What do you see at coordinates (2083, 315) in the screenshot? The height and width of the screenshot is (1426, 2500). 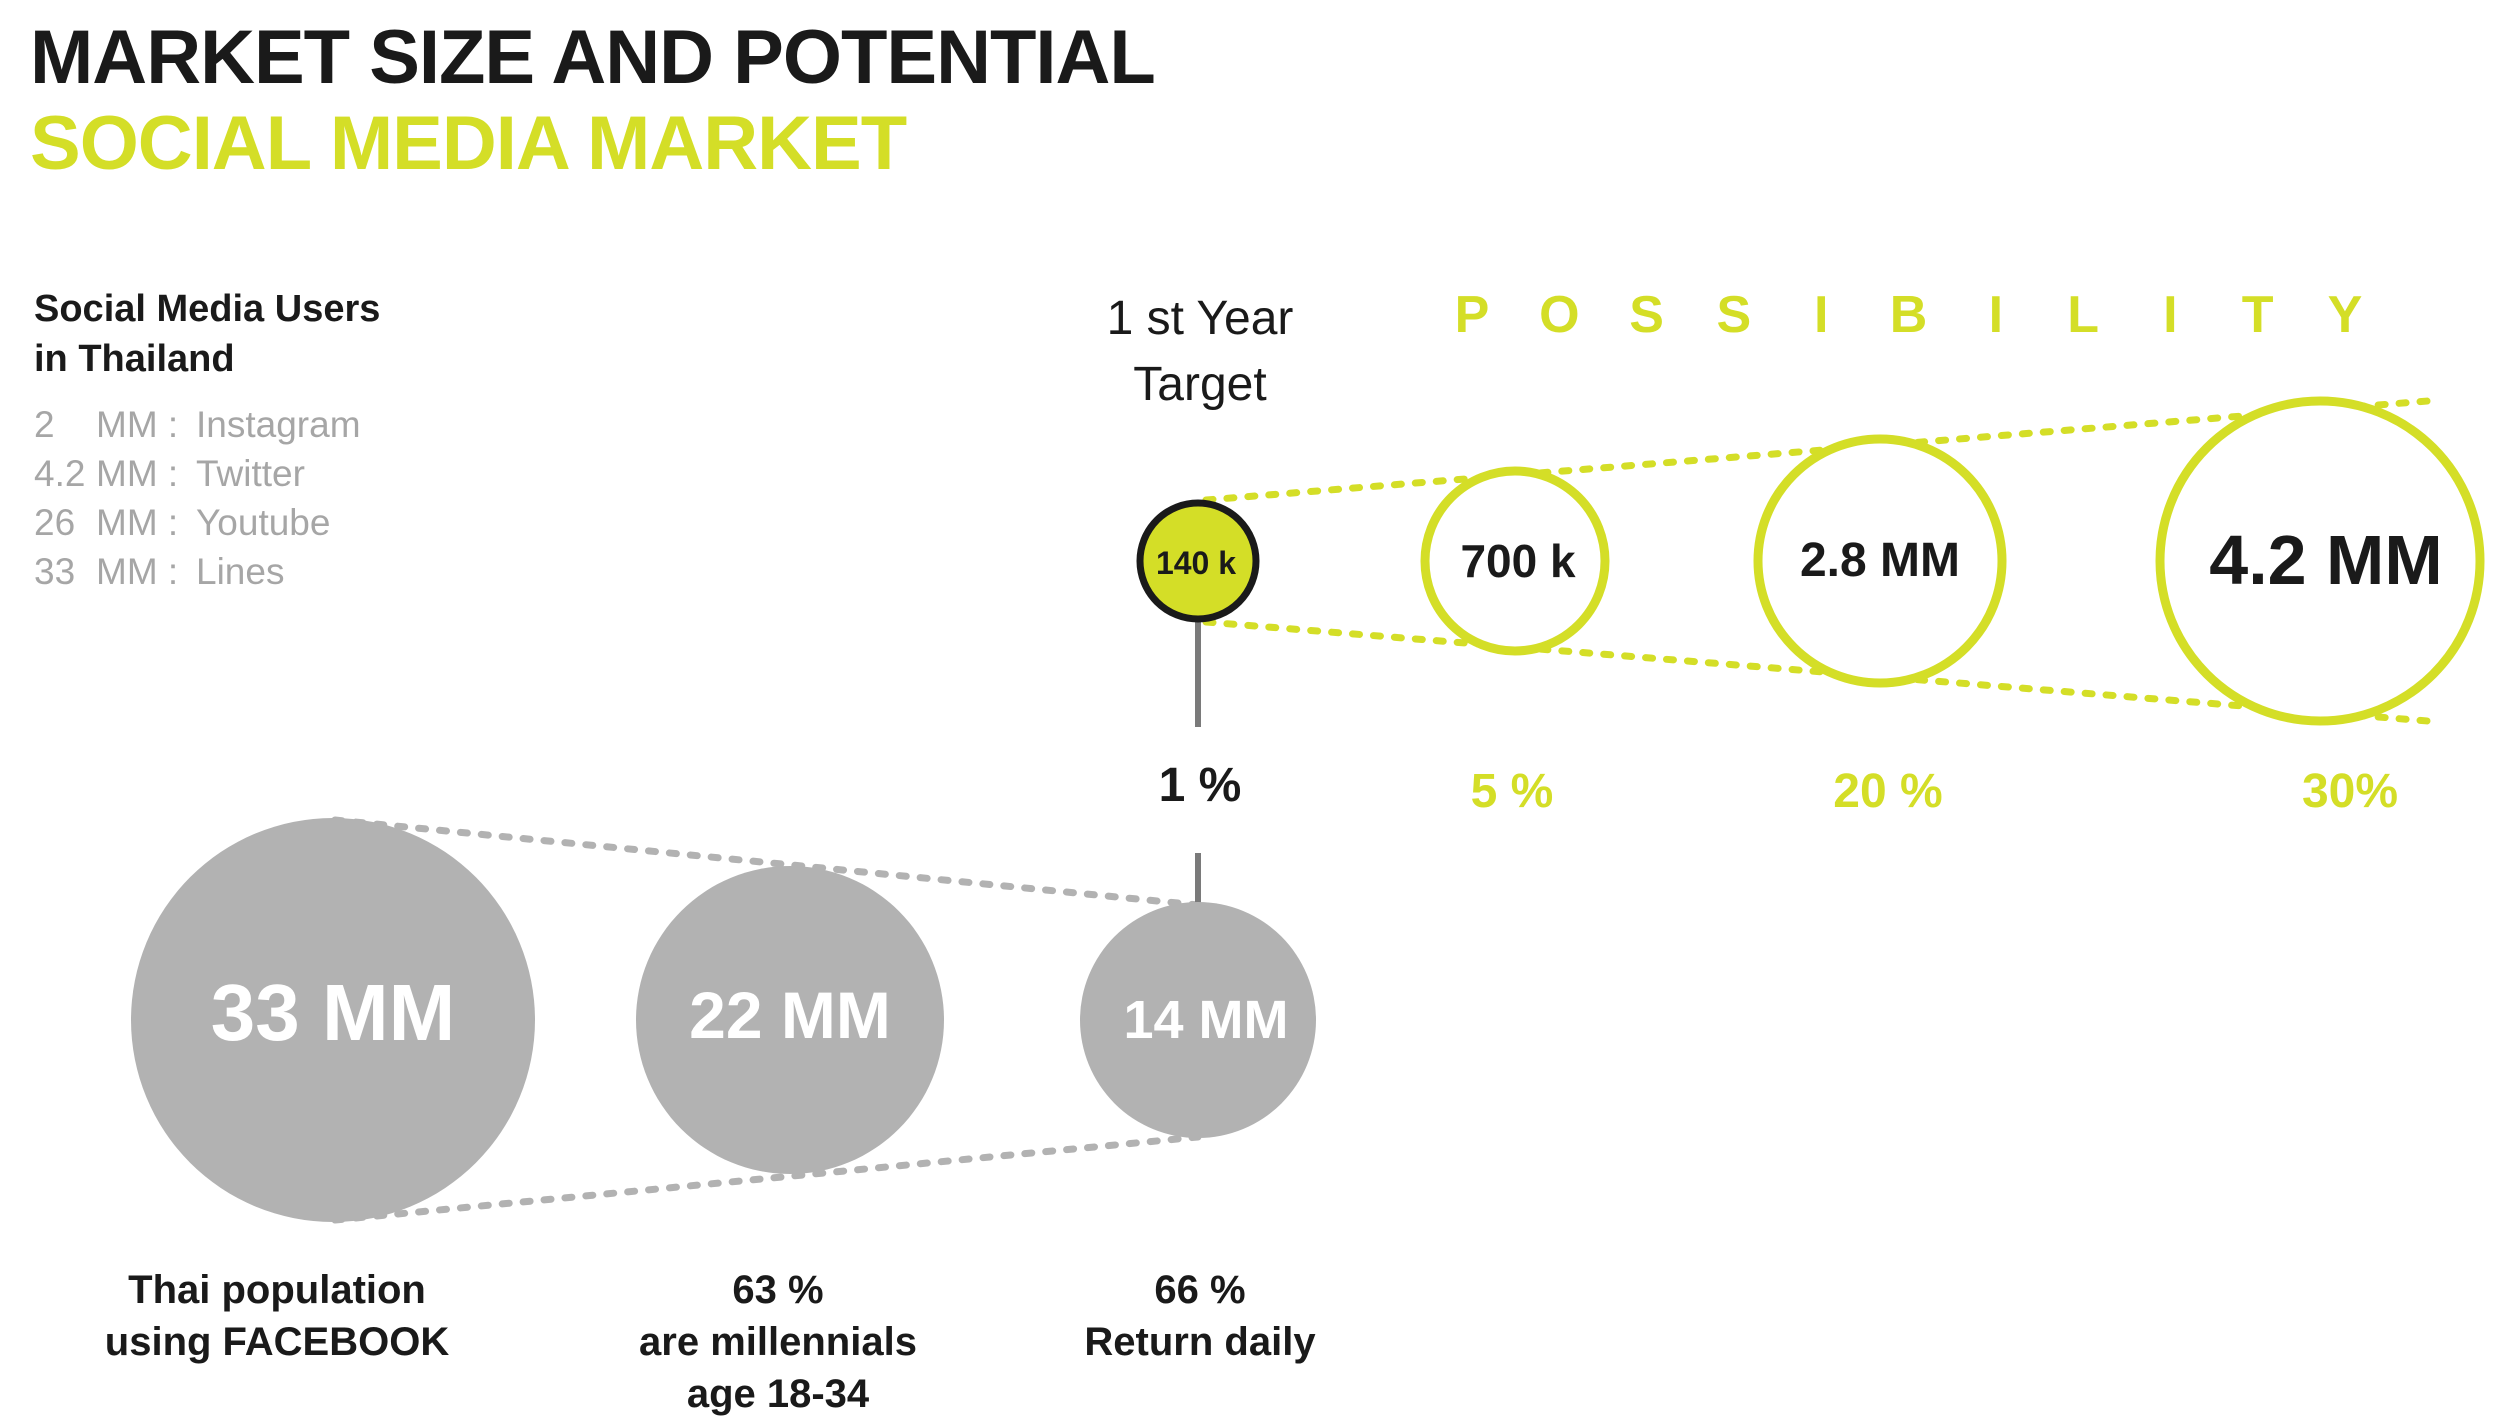 I see `possibility-letter: L` at bounding box center [2083, 315].